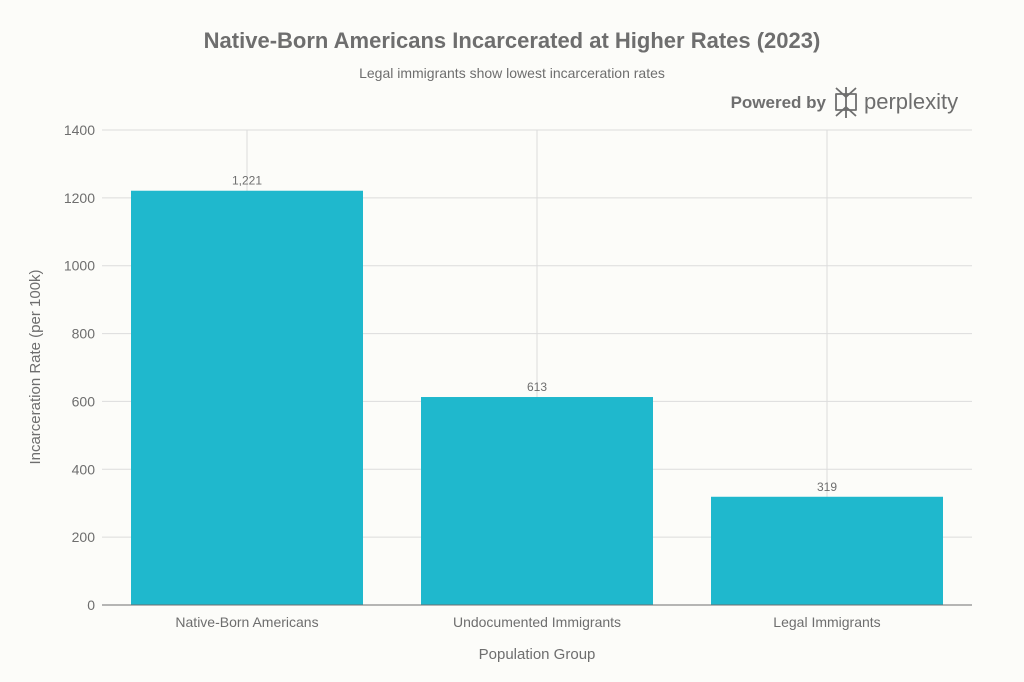 This screenshot has width=1024, height=682. What do you see at coordinates (91, 605) in the screenshot?
I see `y-tick-label: 0` at bounding box center [91, 605].